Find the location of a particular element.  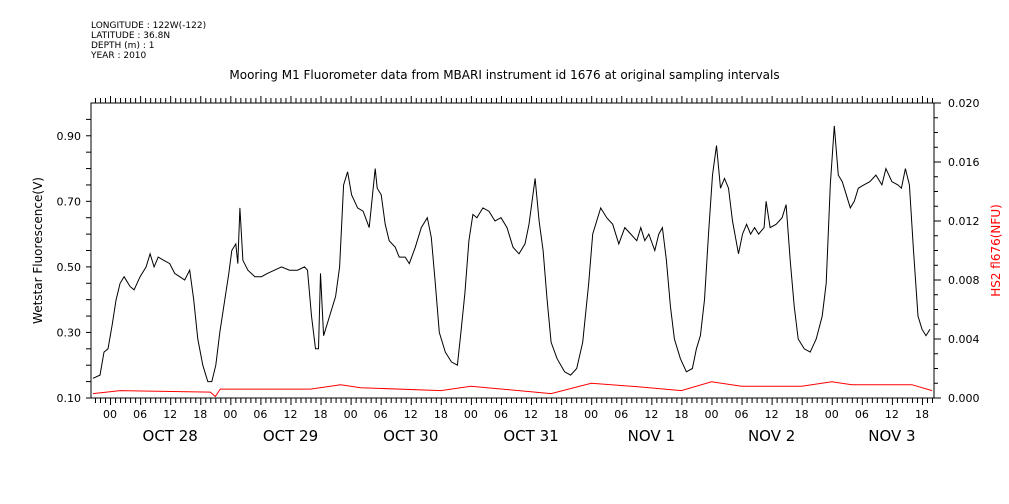

y2-tick-label: 0.020 is located at coordinates (964, 103).